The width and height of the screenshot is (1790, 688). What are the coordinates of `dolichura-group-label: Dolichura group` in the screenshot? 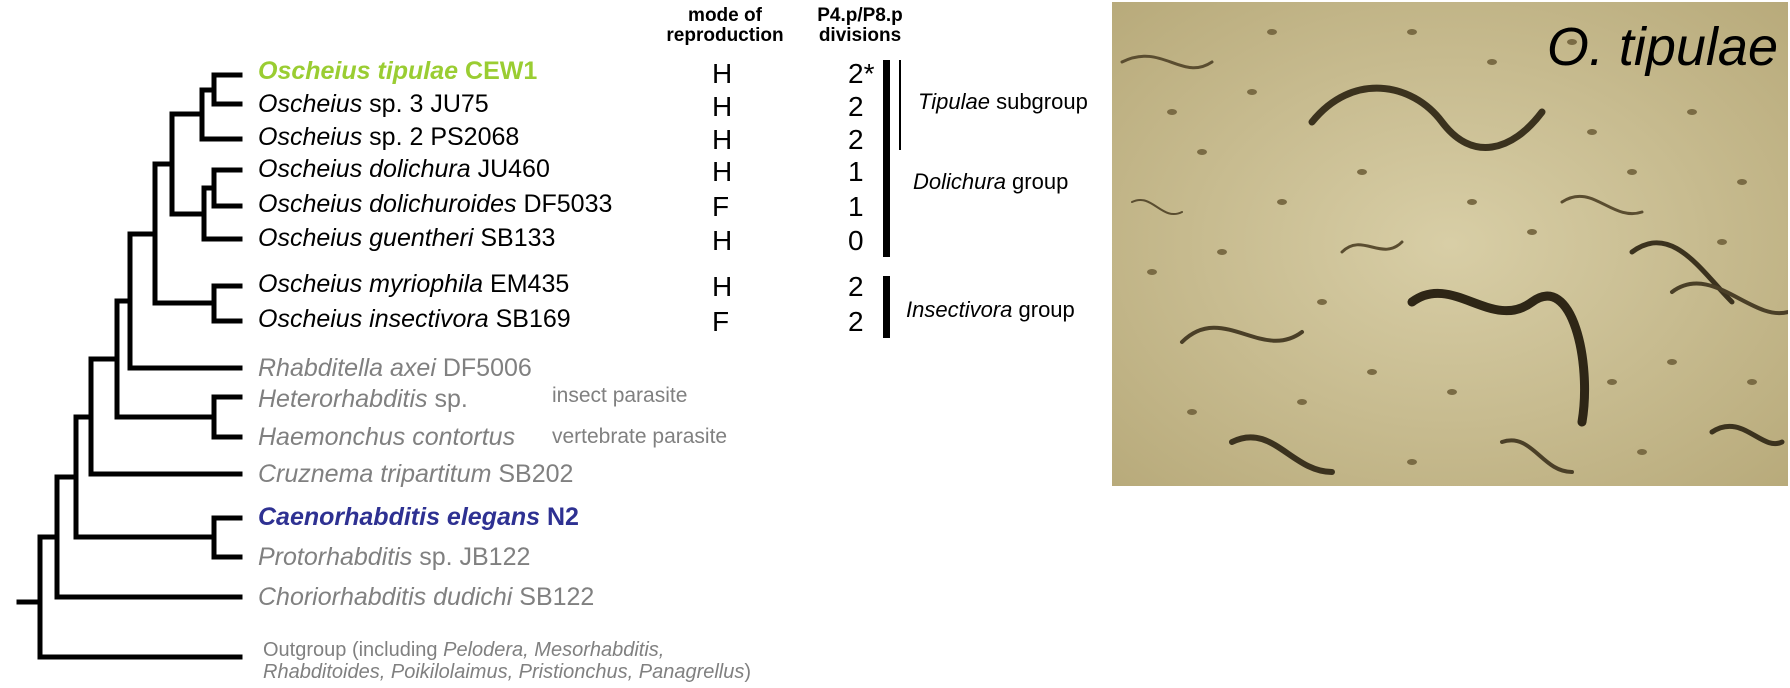 It's located at (990, 182).